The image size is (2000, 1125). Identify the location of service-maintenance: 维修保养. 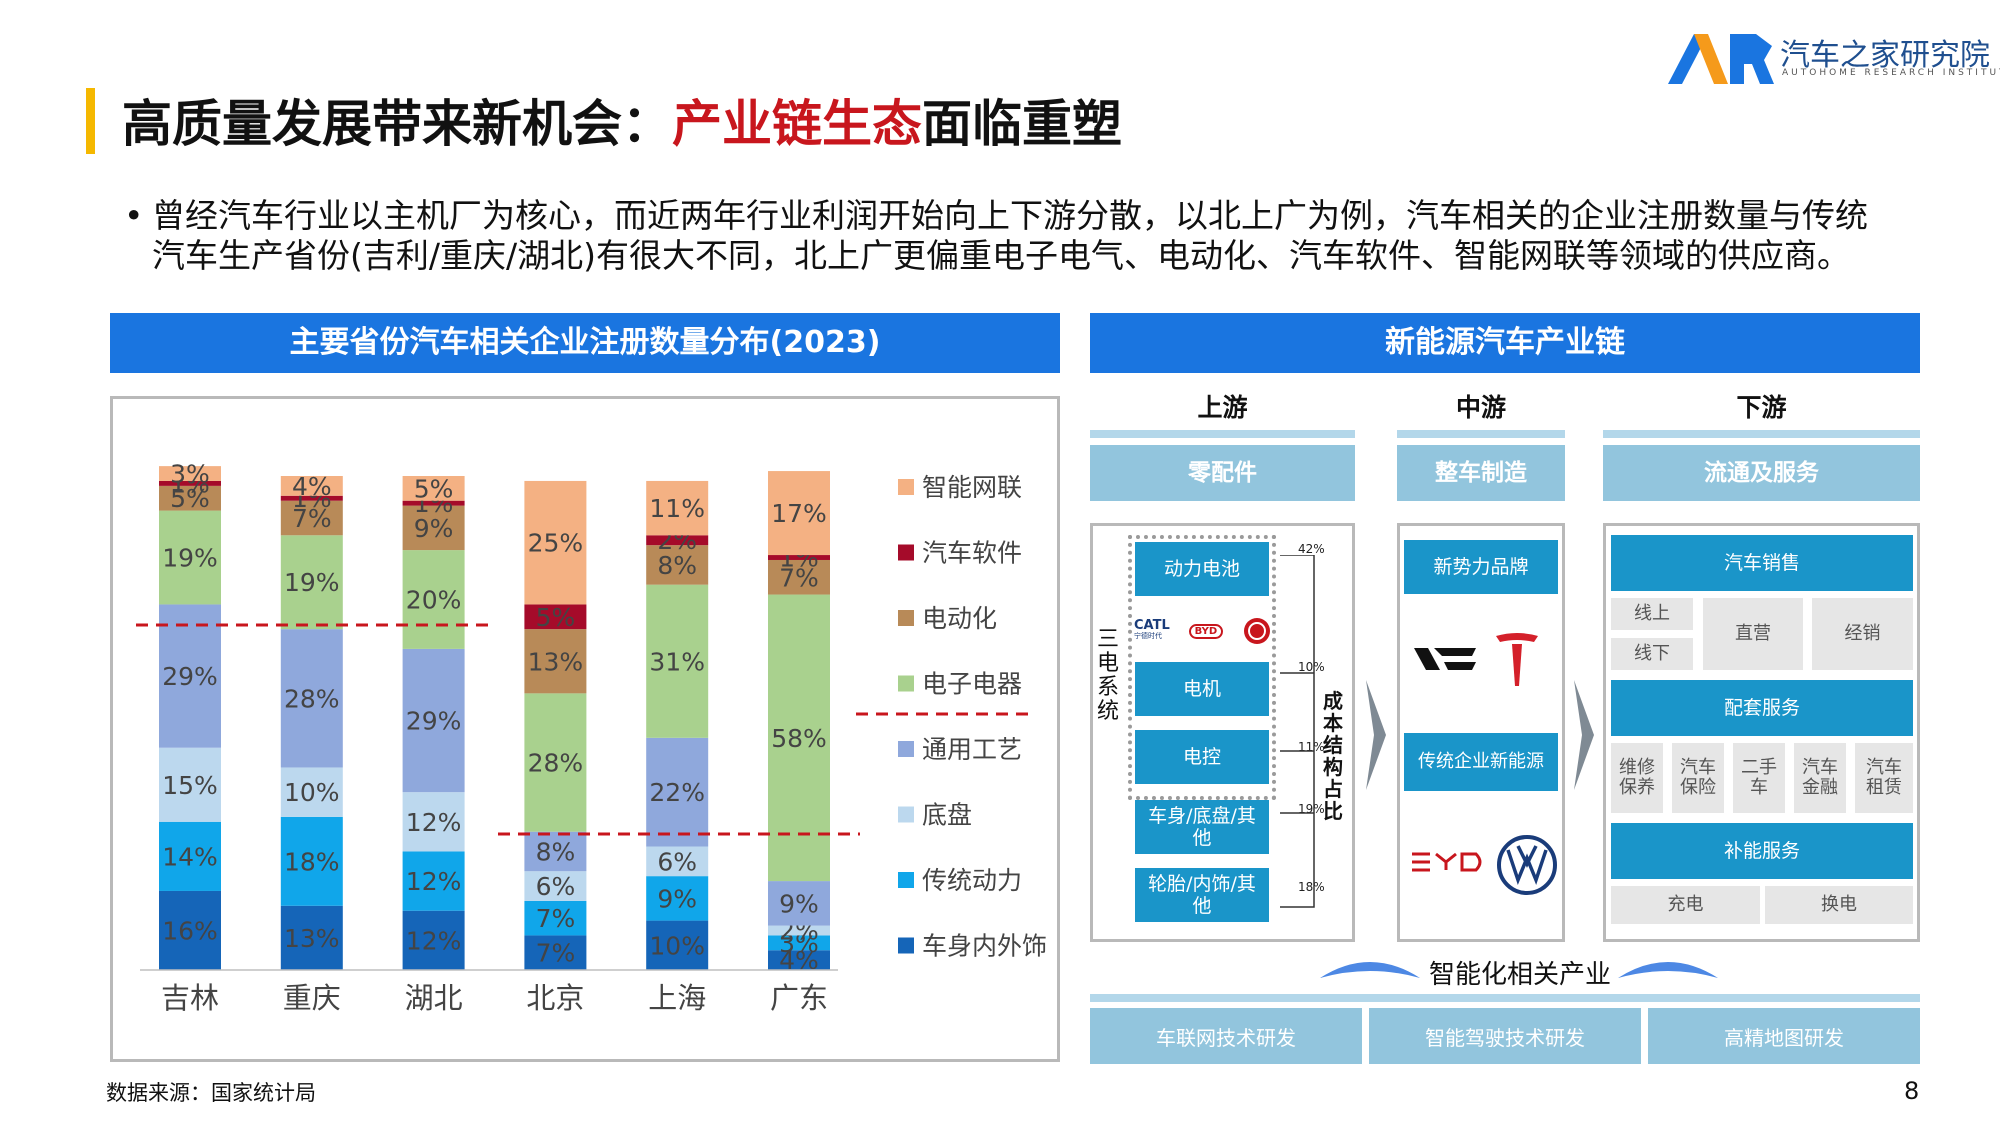
(1637, 778).